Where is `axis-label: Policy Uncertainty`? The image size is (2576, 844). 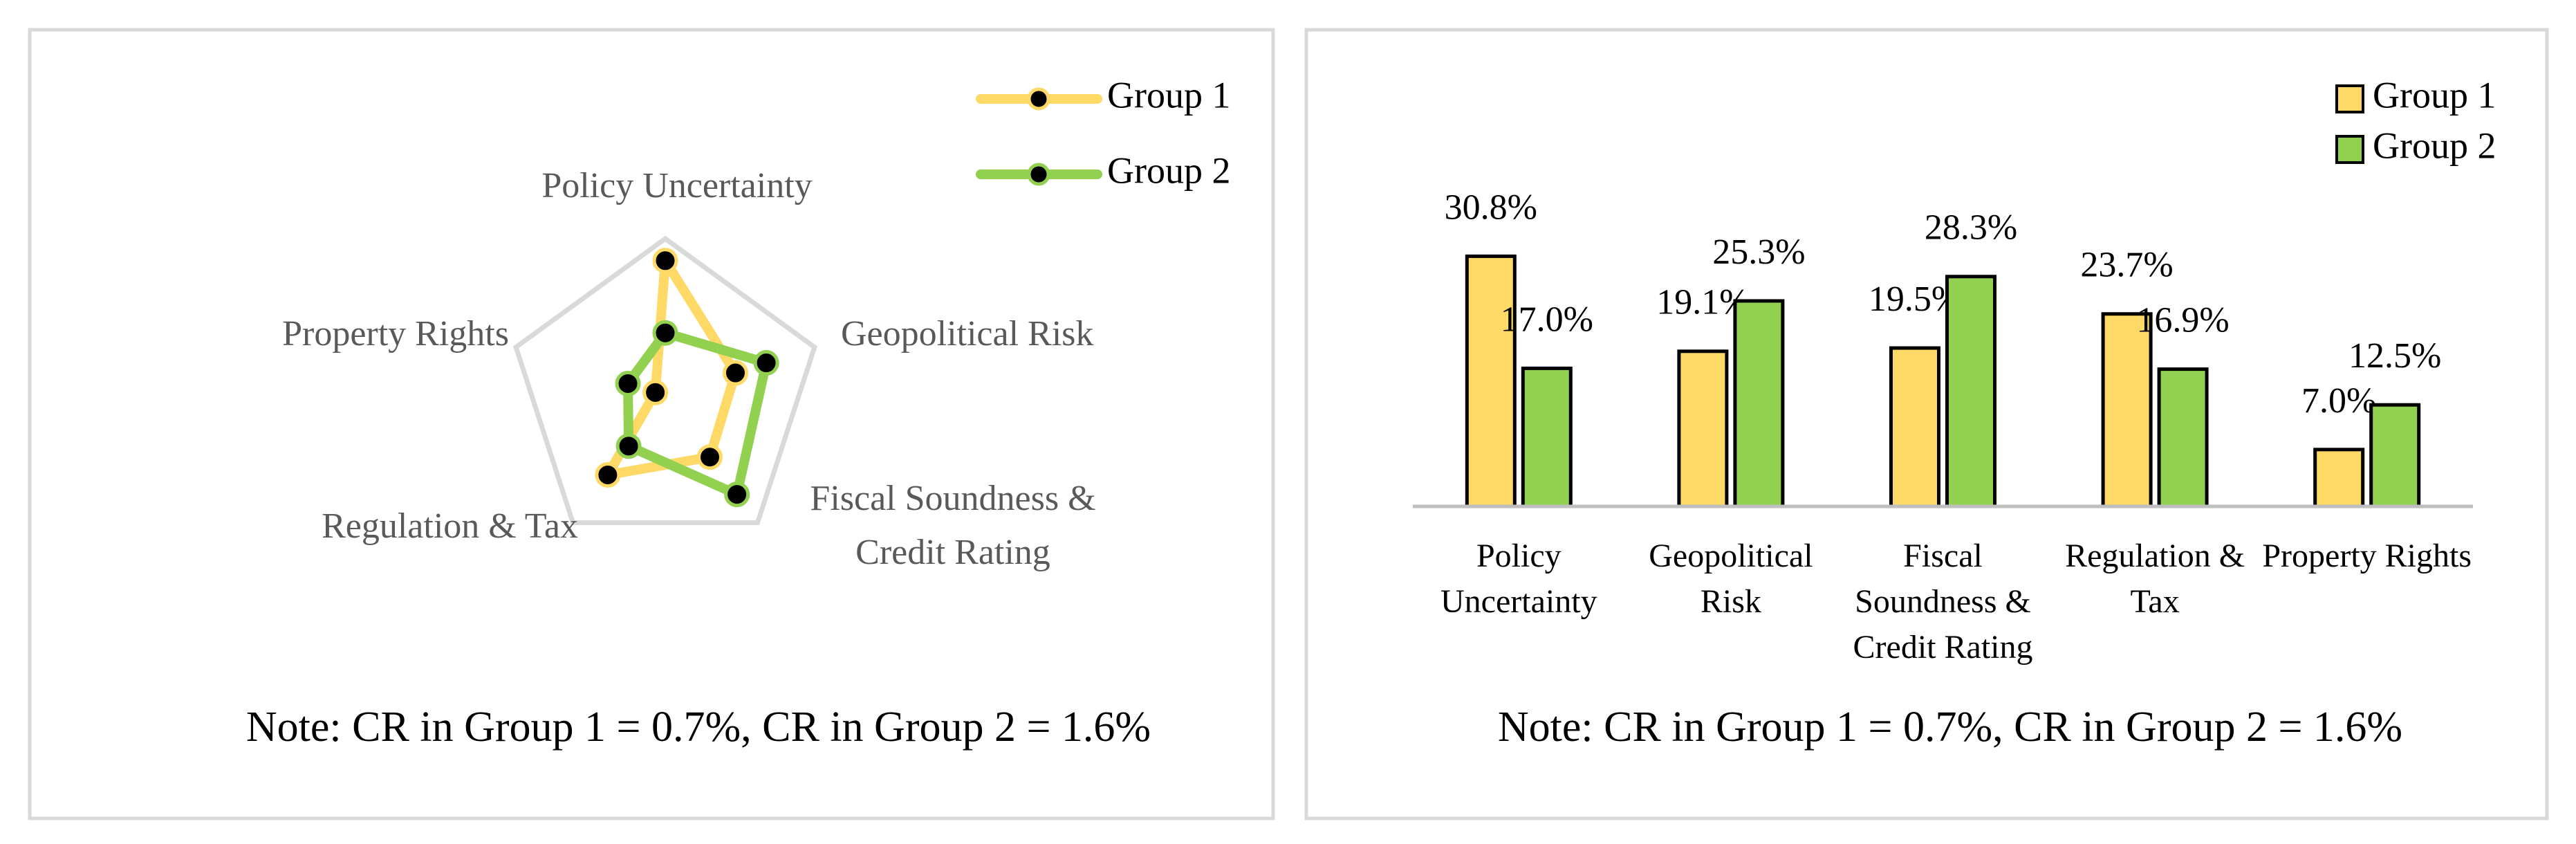
axis-label: Policy Uncertainty is located at coordinates (677, 185).